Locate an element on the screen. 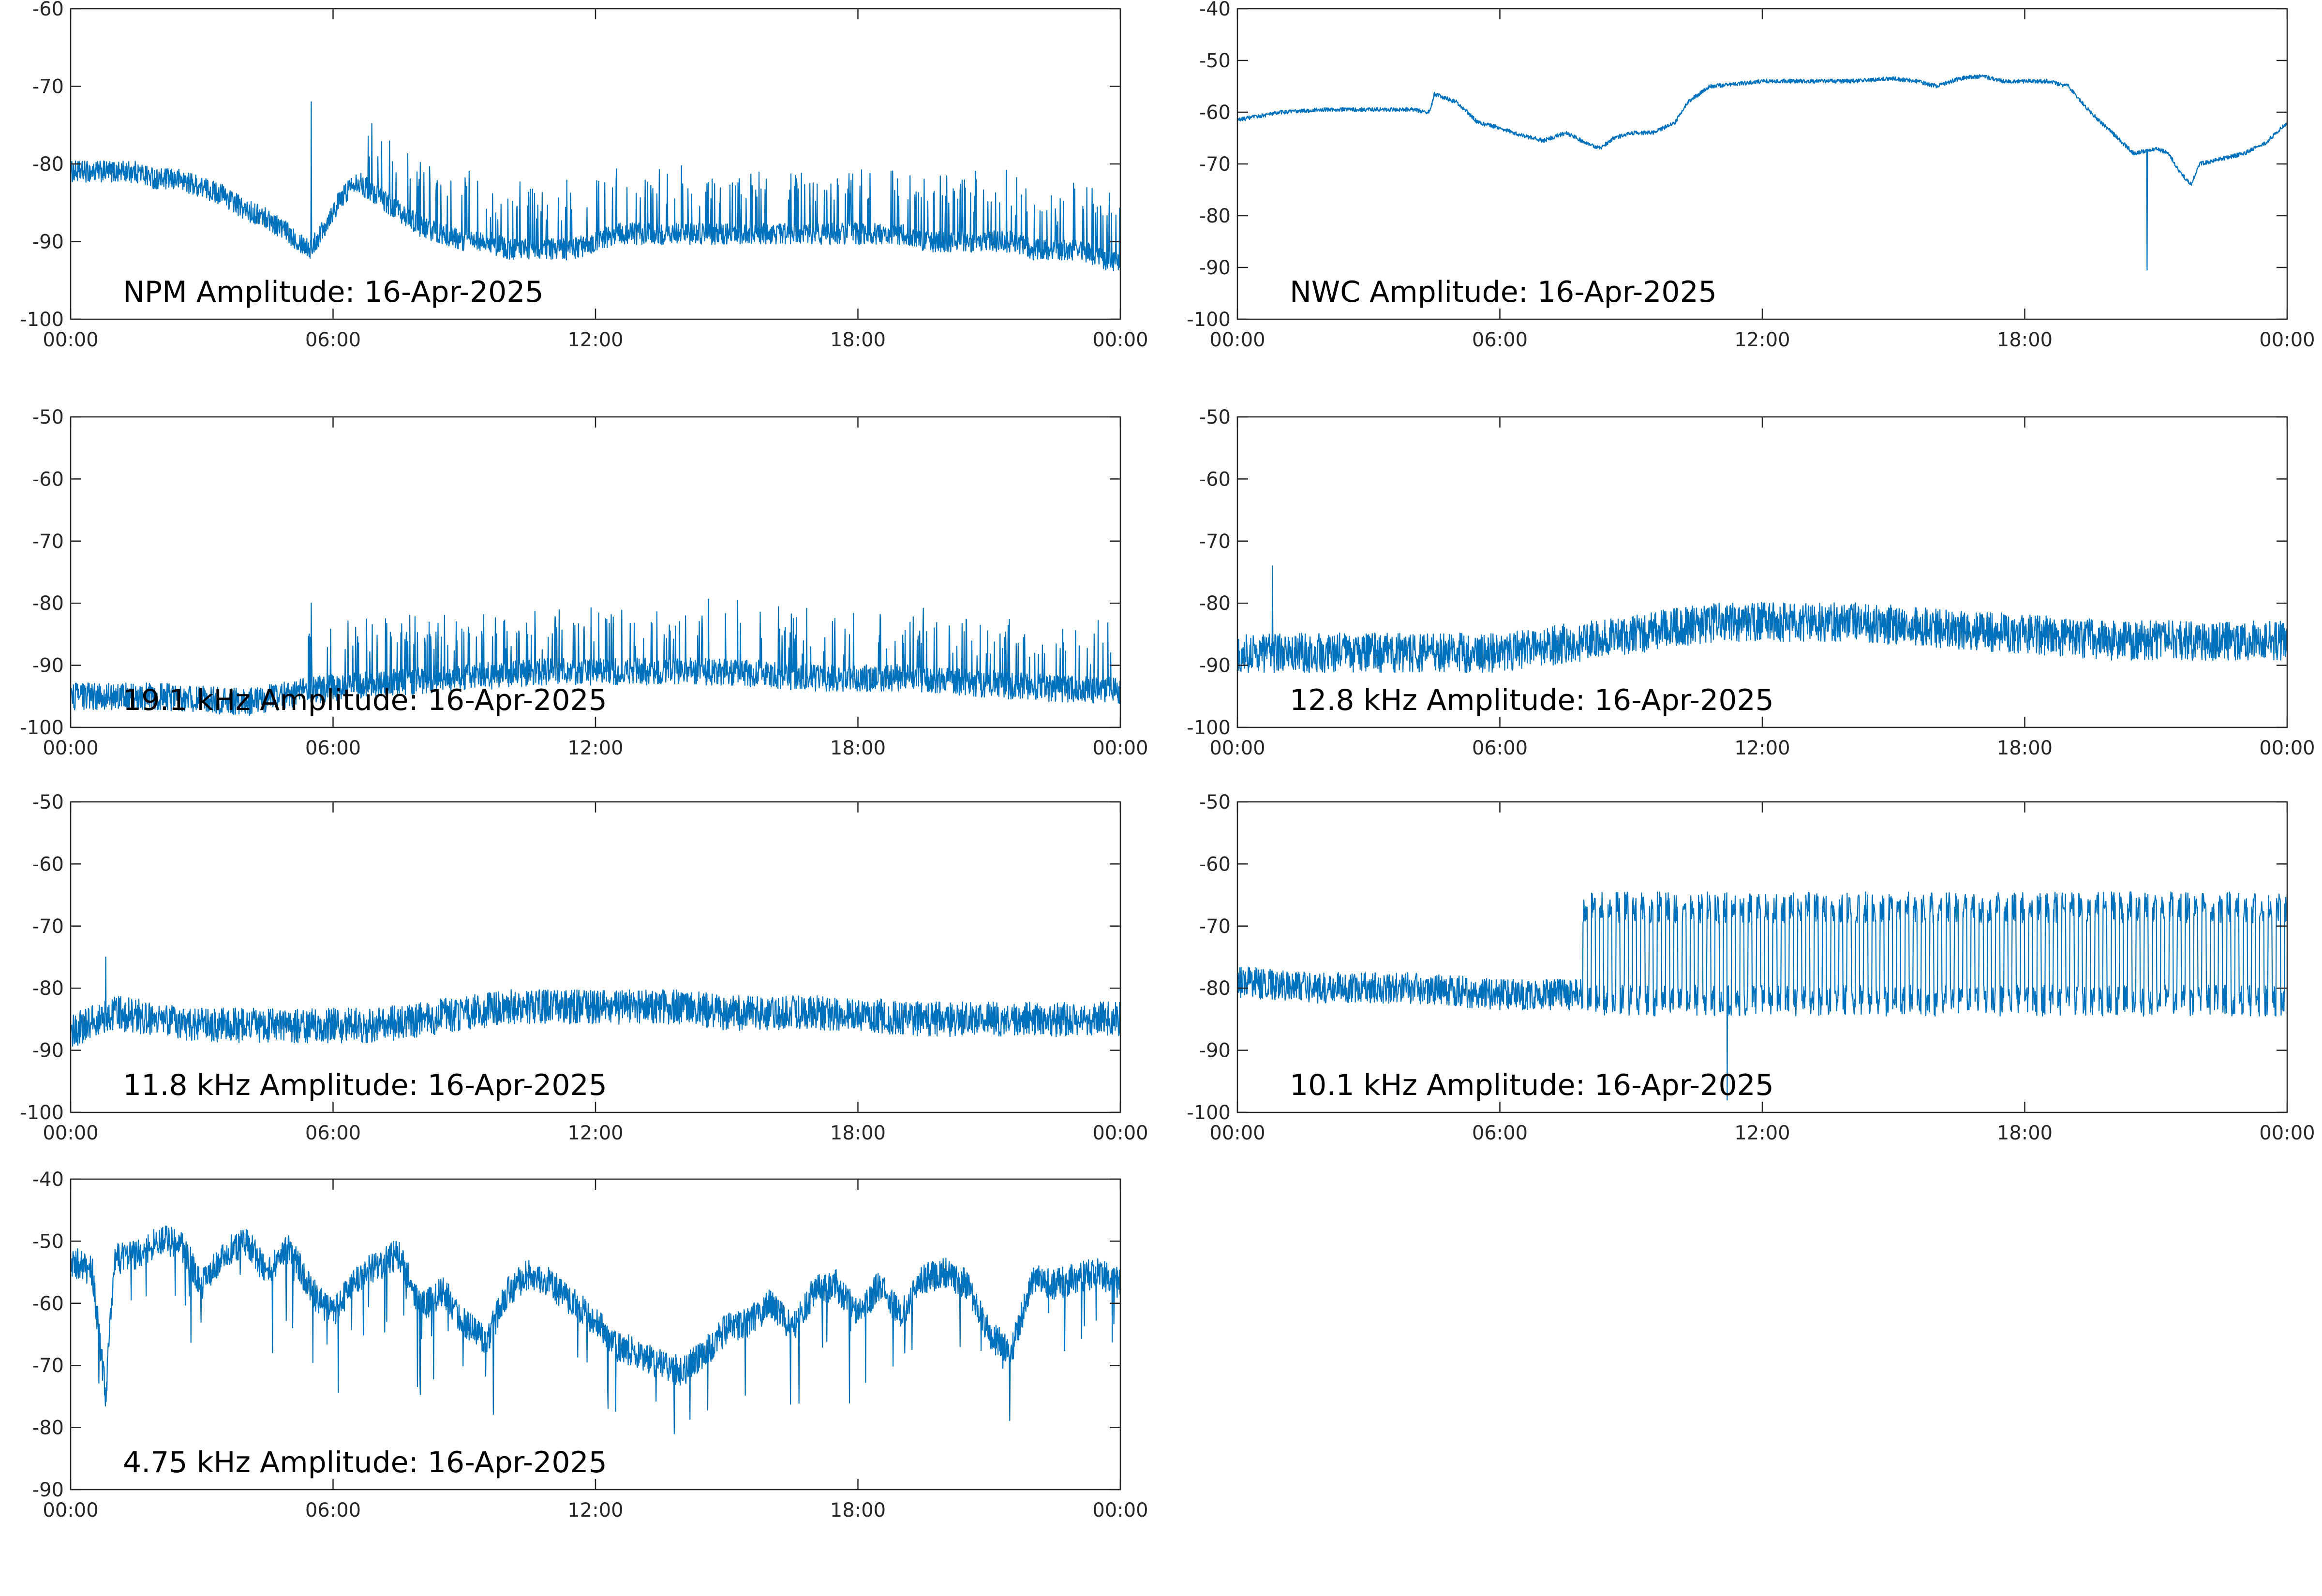 This screenshot has height=1596, width=2322. chart-title: 12.8 kHz Amplitude: 16-Apr-2025 is located at coordinates (1532, 700).